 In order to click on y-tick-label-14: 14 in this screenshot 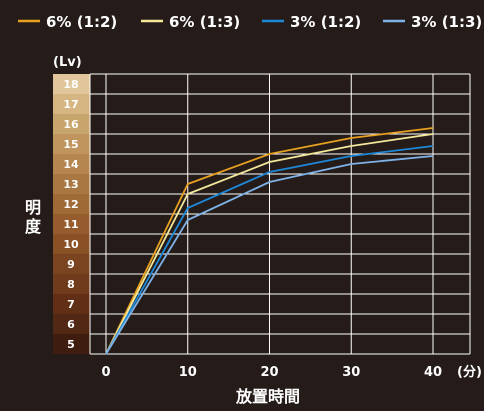, I will do `click(71, 164)`.